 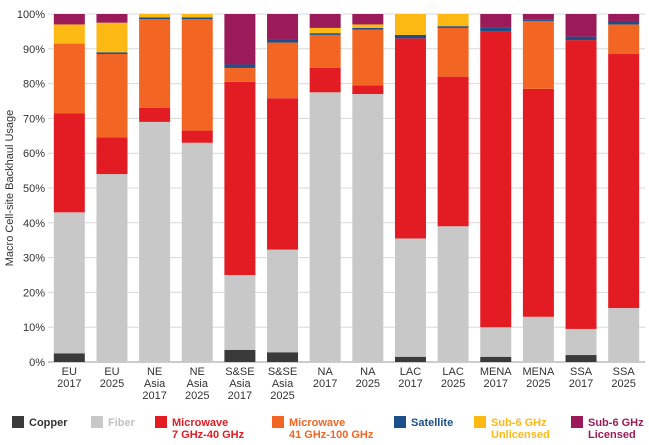 I want to click on legend-label: Copper, so click(x=48, y=423).